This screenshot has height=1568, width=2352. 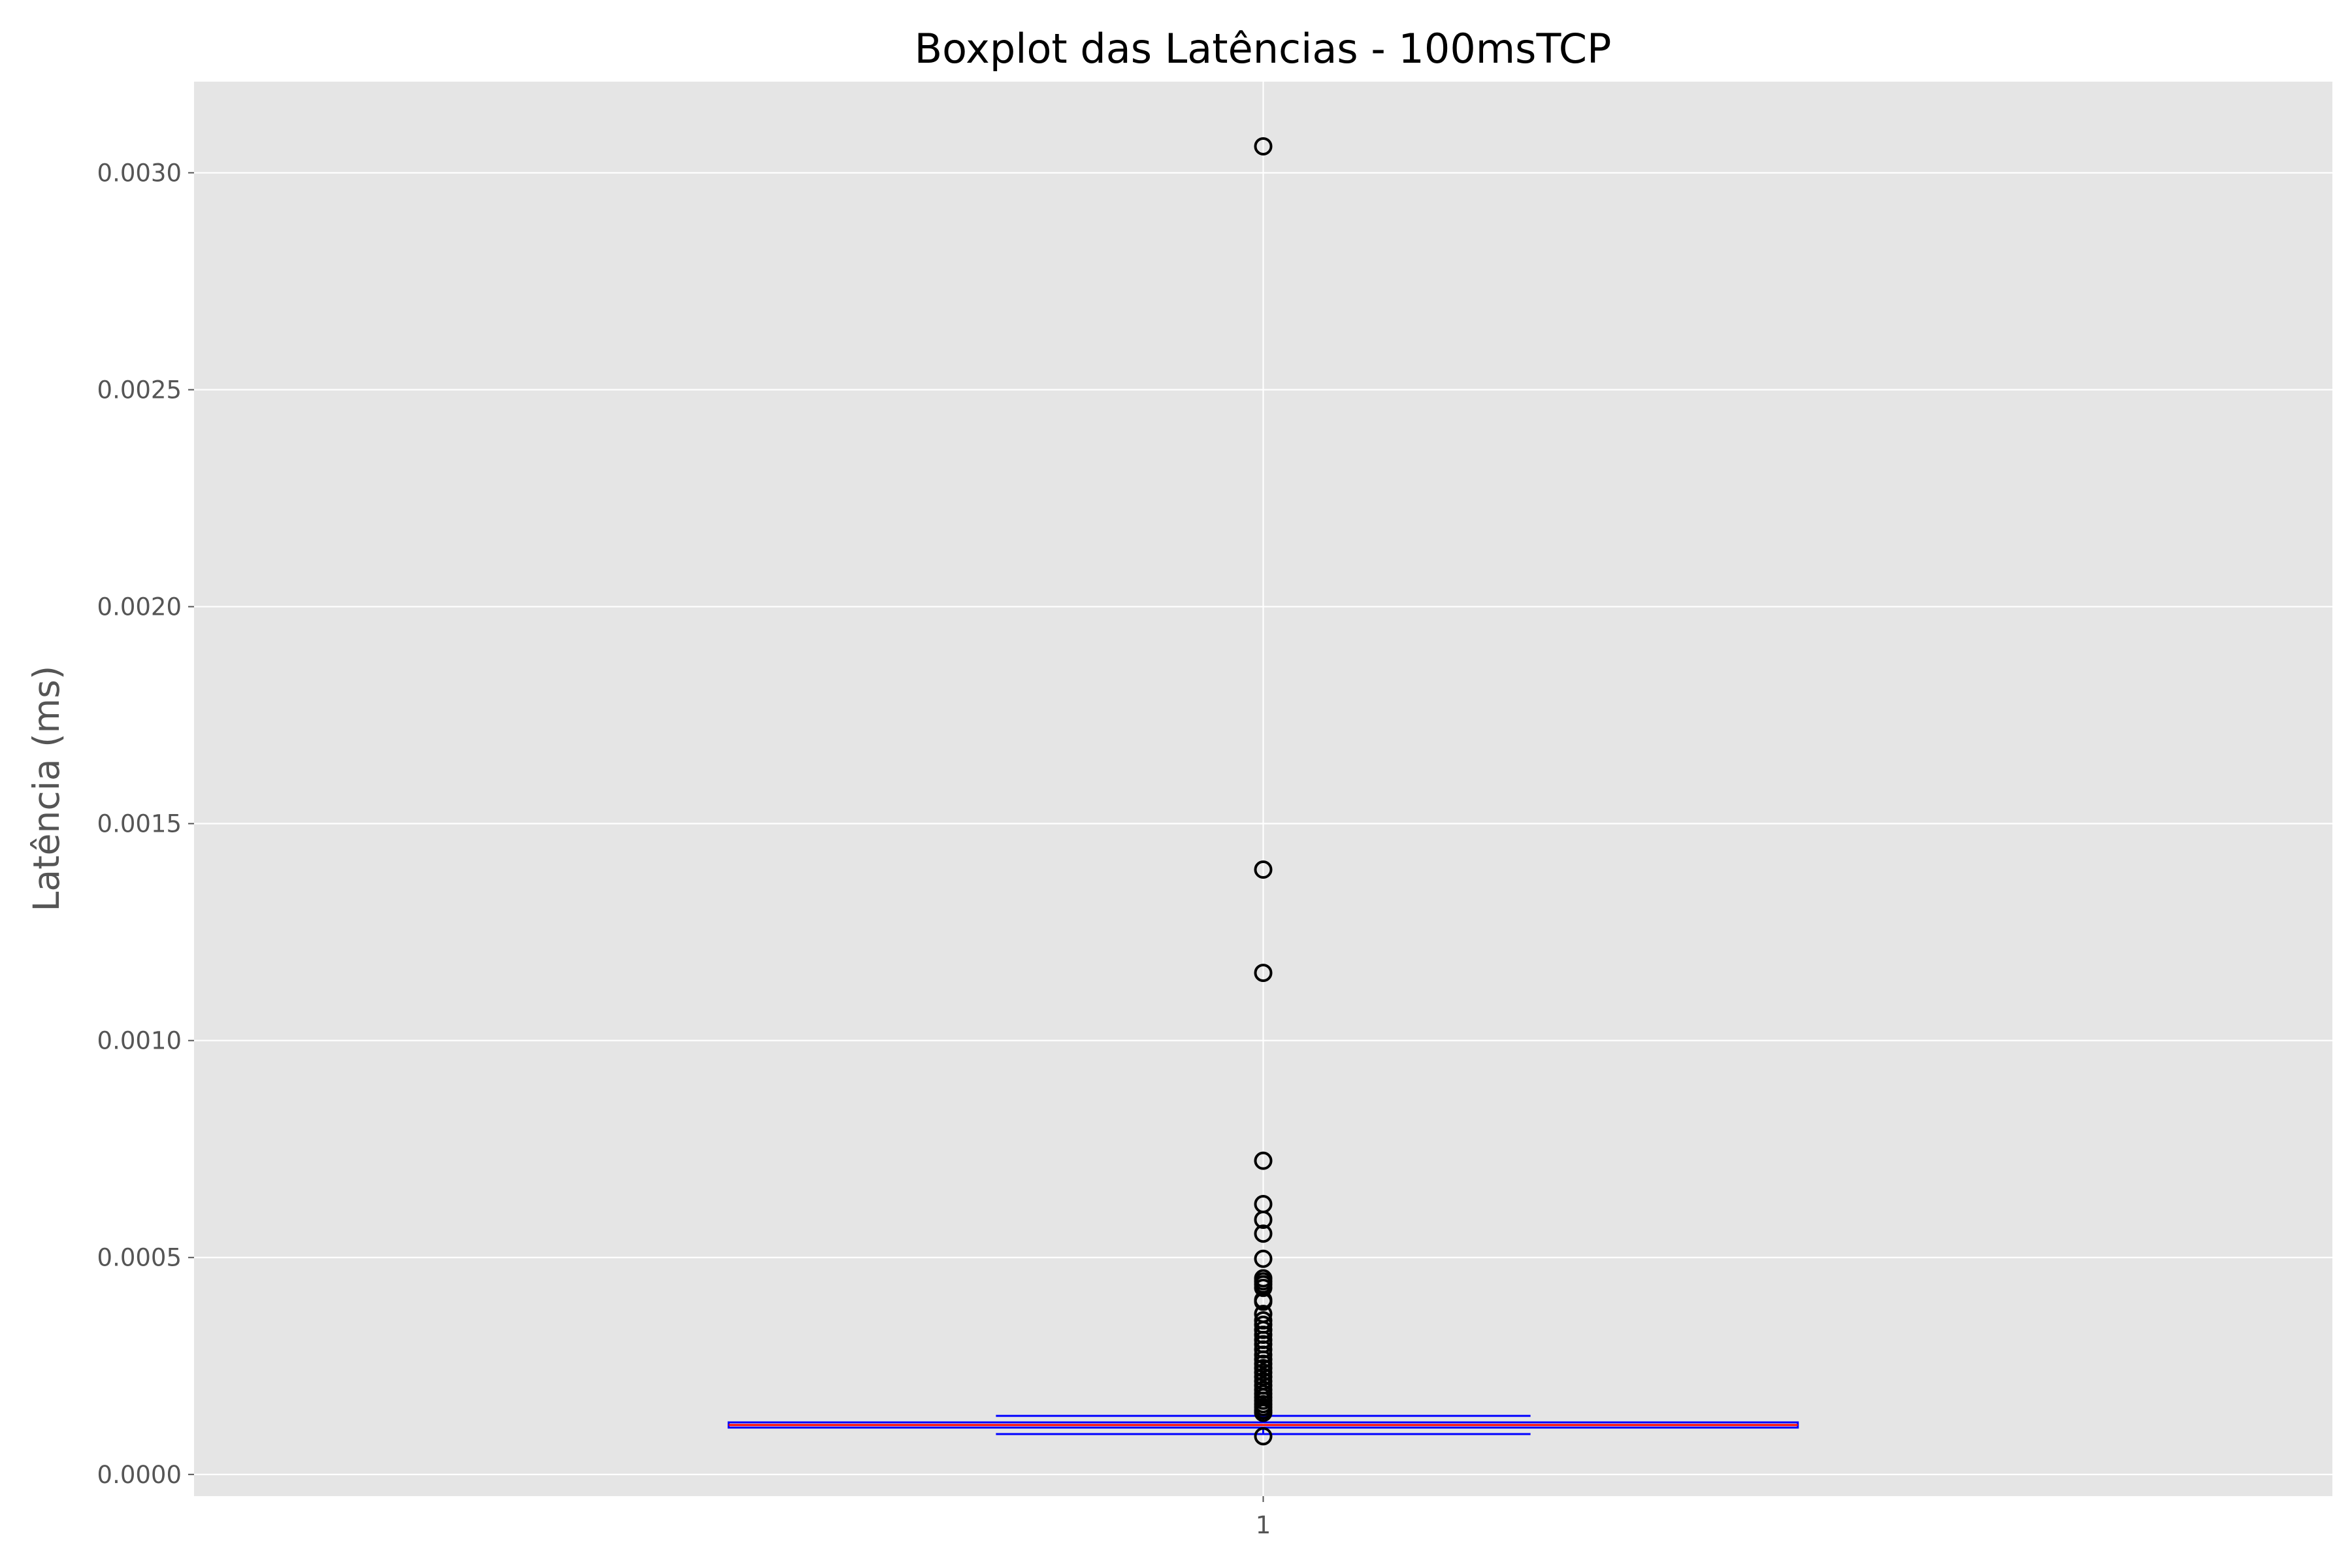 I want to click on y-tick-label: 0.0020, so click(x=139, y=607).